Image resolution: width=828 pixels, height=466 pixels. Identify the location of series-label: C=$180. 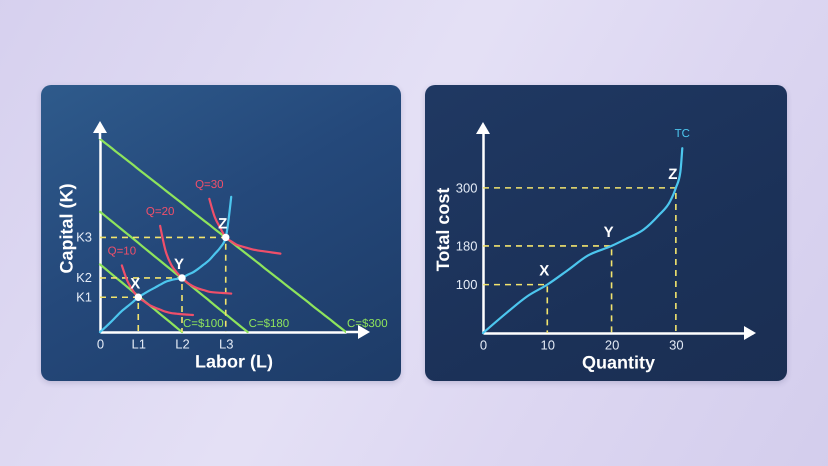
(269, 324).